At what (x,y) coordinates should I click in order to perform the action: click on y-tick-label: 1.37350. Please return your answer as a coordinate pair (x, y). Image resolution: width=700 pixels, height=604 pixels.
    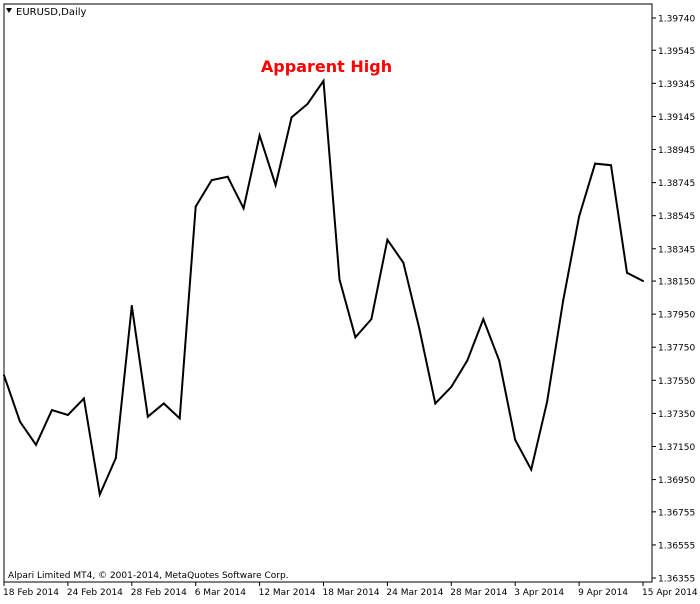
    Looking at the image, I should click on (676, 415).